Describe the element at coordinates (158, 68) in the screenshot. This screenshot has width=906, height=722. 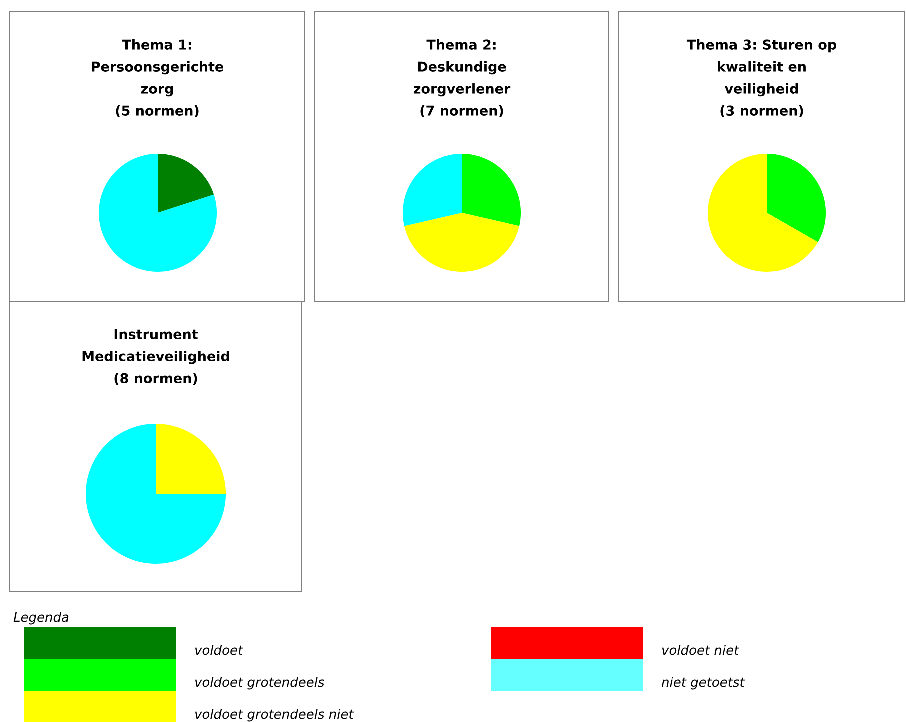
I see `chart-title: Thema 1: Persoonsgerichte zorg` at that location.